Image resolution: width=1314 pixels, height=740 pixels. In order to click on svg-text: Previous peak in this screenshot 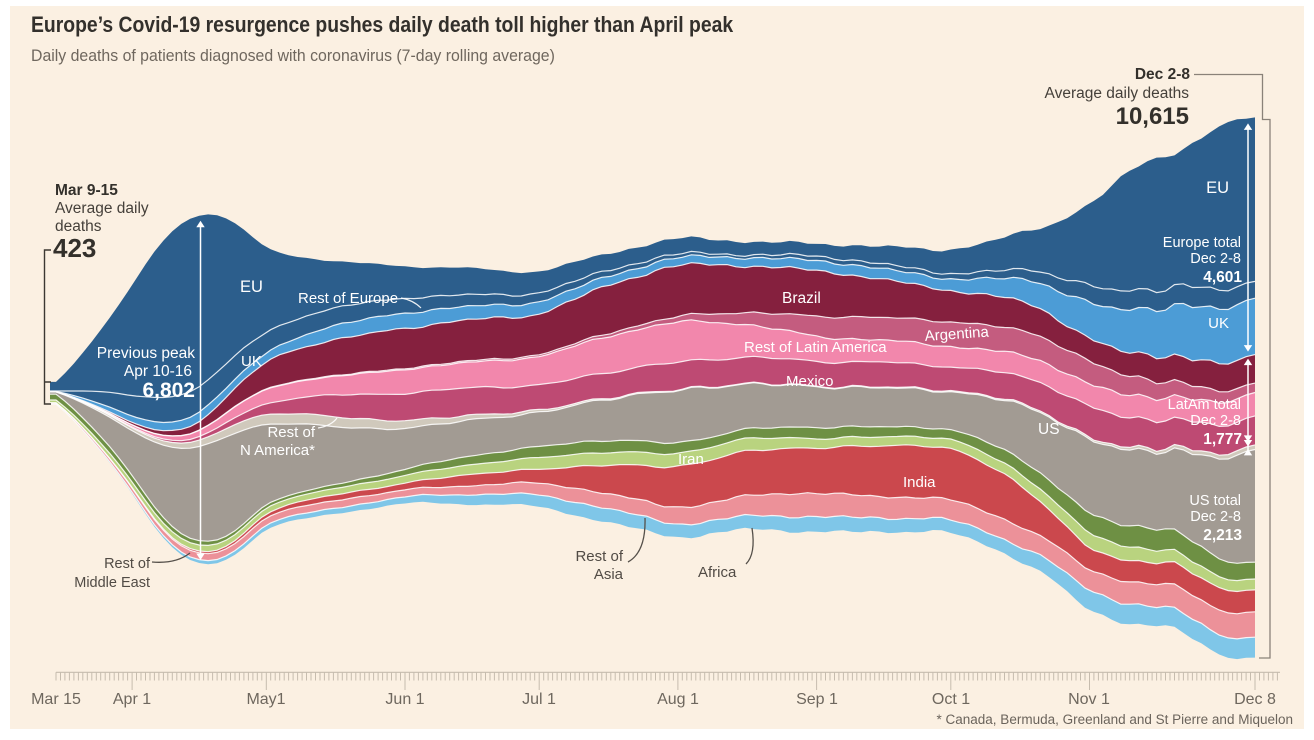, I will do `click(146, 353)`.